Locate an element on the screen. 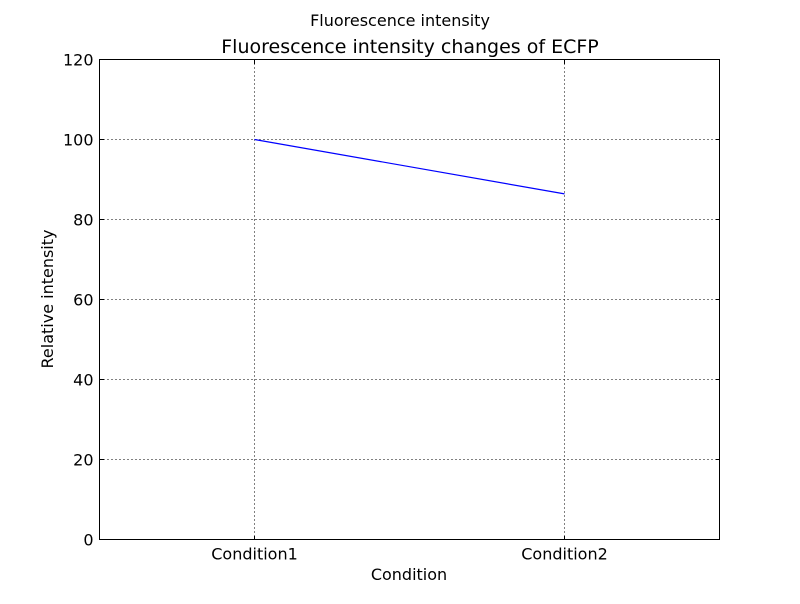  y-tick-label: 40 is located at coordinates (83, 380).